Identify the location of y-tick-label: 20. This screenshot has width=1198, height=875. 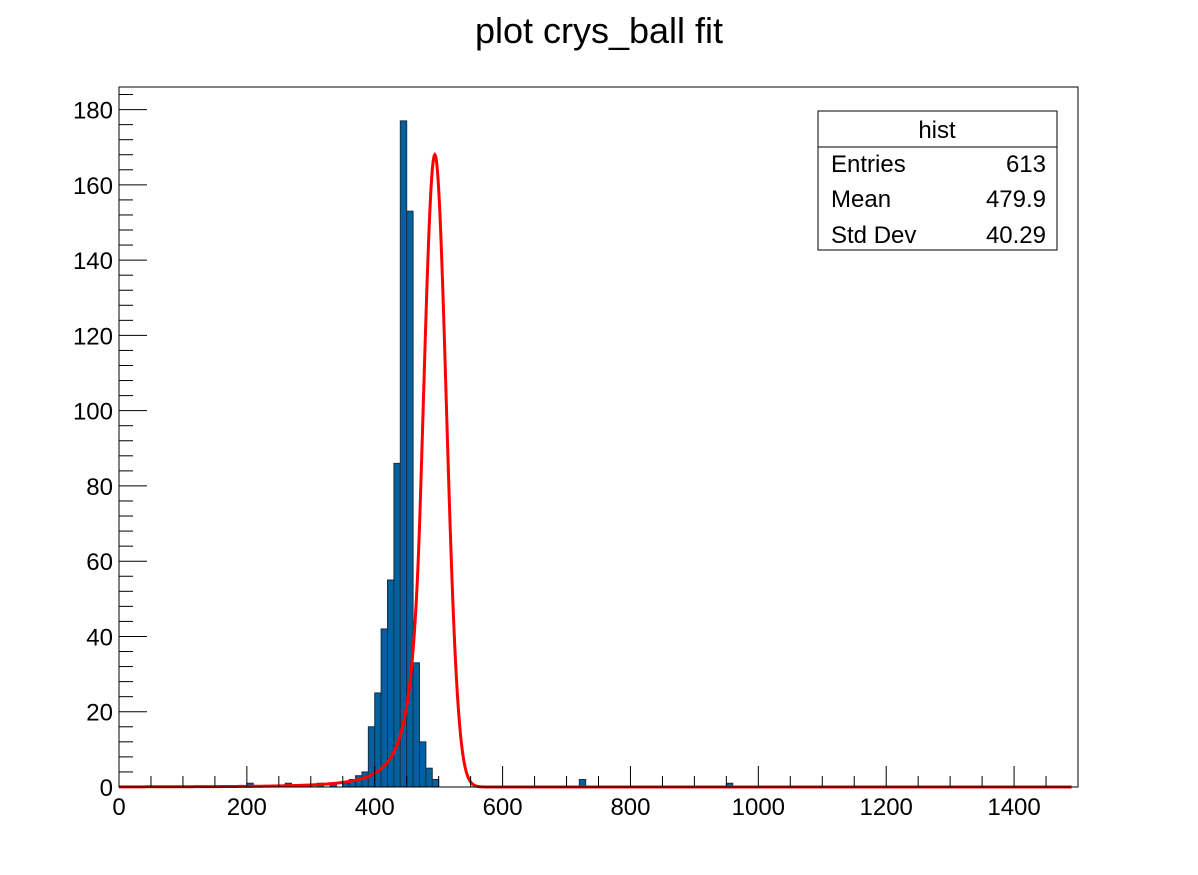
(99, 713).